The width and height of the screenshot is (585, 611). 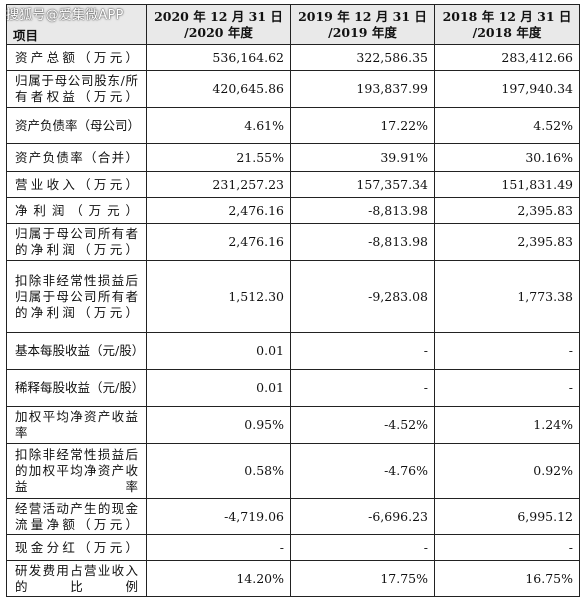 I want to click on value-2018: 1,773.38, so click(x=507, y=296).